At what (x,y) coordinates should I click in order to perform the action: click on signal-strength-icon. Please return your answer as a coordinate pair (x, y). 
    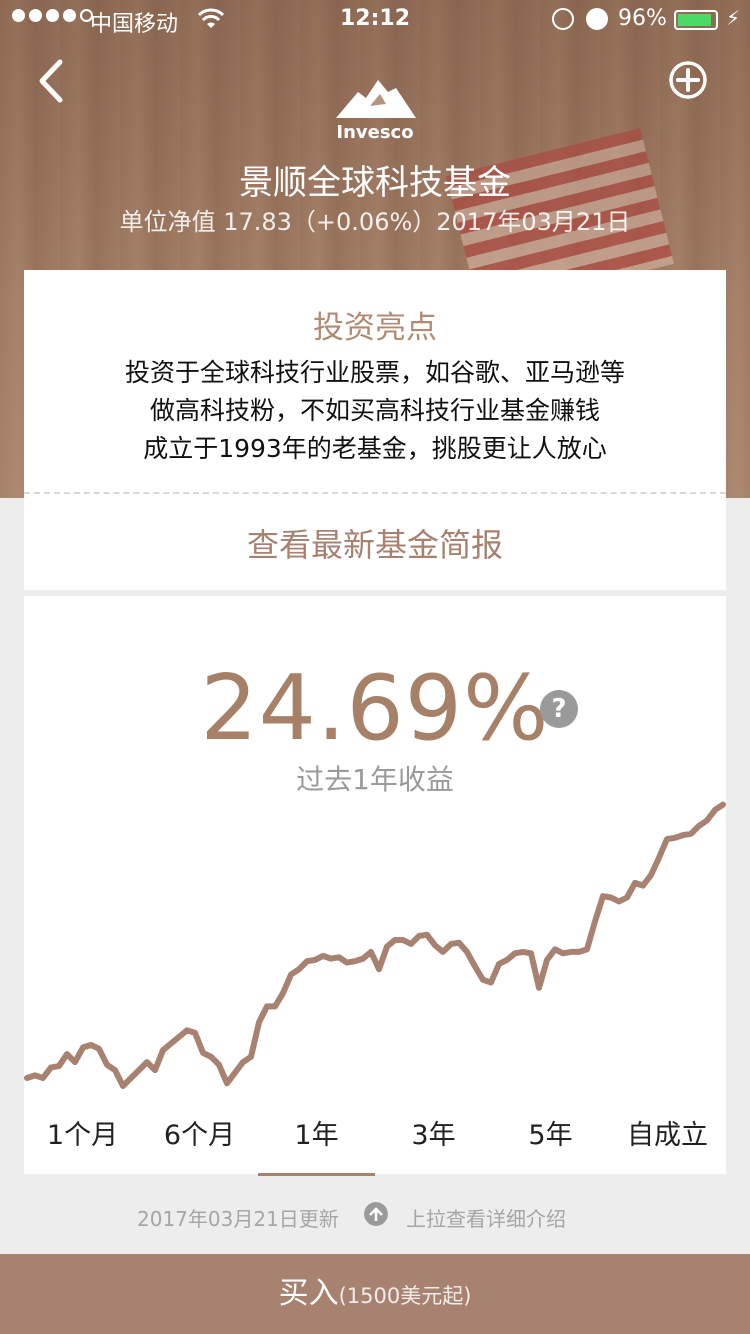
    Looking at the image, I should click on (52, 15).